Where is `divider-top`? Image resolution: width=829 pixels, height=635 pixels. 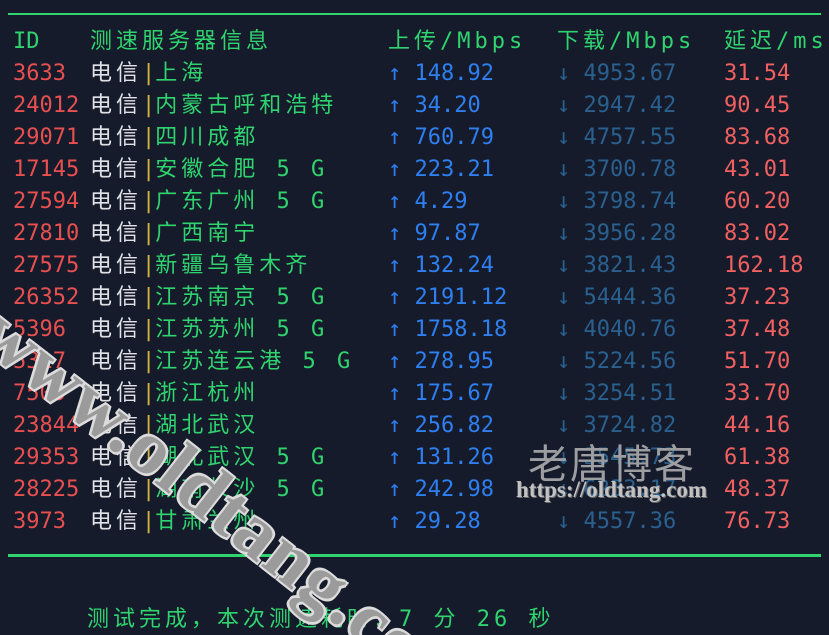 divider-top is located at coordinates (414, 14).